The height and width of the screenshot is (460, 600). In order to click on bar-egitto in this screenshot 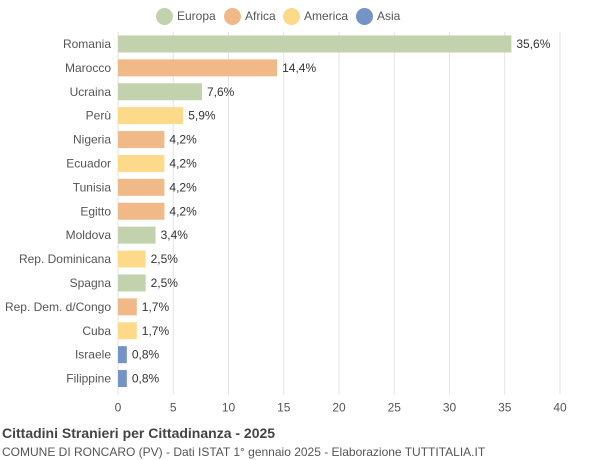, I will do `click(141, 211)`.